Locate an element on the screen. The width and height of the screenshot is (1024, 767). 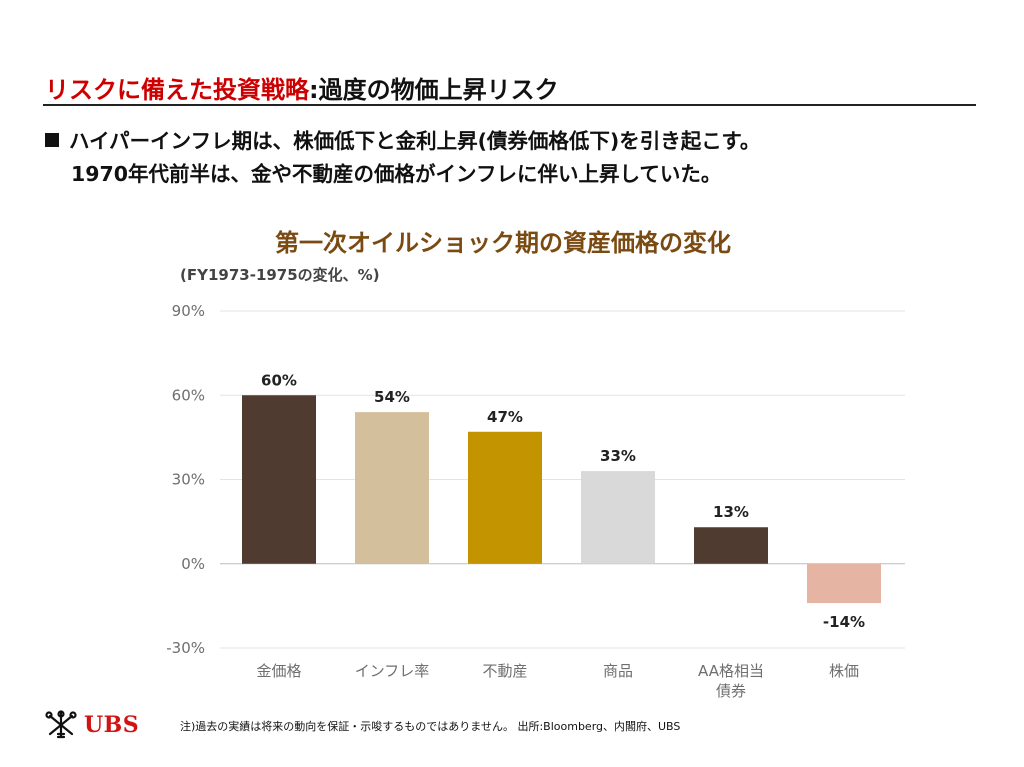
data-label: 13% is located at coordinates (731, 512).